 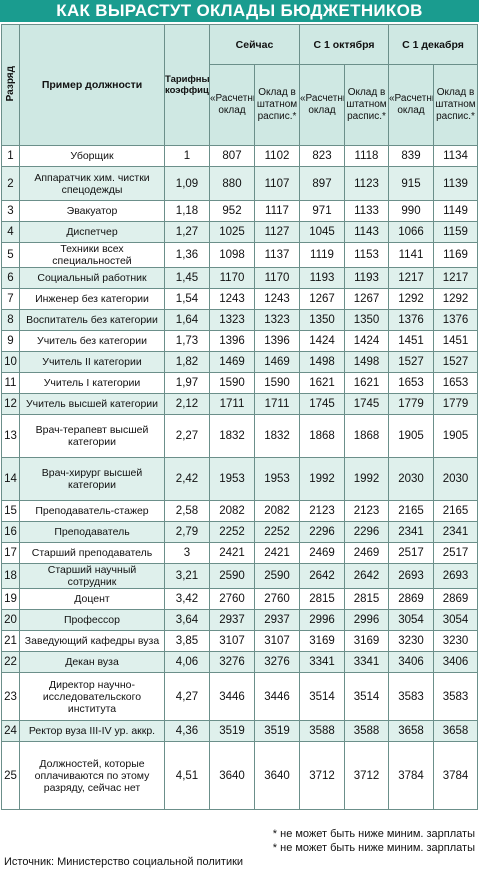 I want to click on salary-cell: 1217, so click(x=455, y=278).